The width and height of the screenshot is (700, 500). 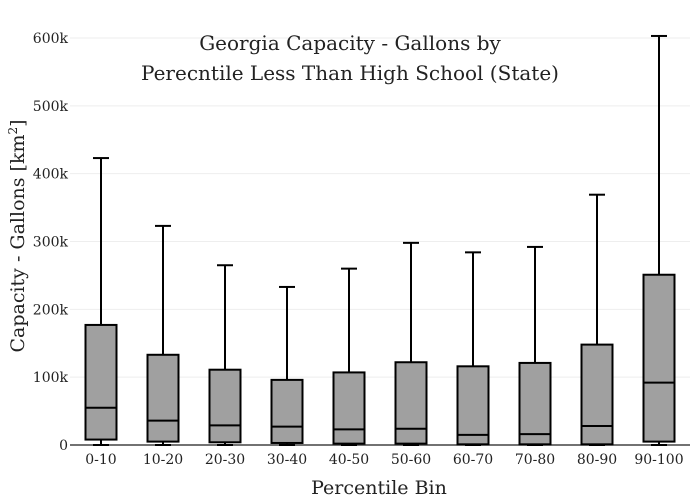 I want to click on y-tick-label: 500k, so click(x=51, y=107).